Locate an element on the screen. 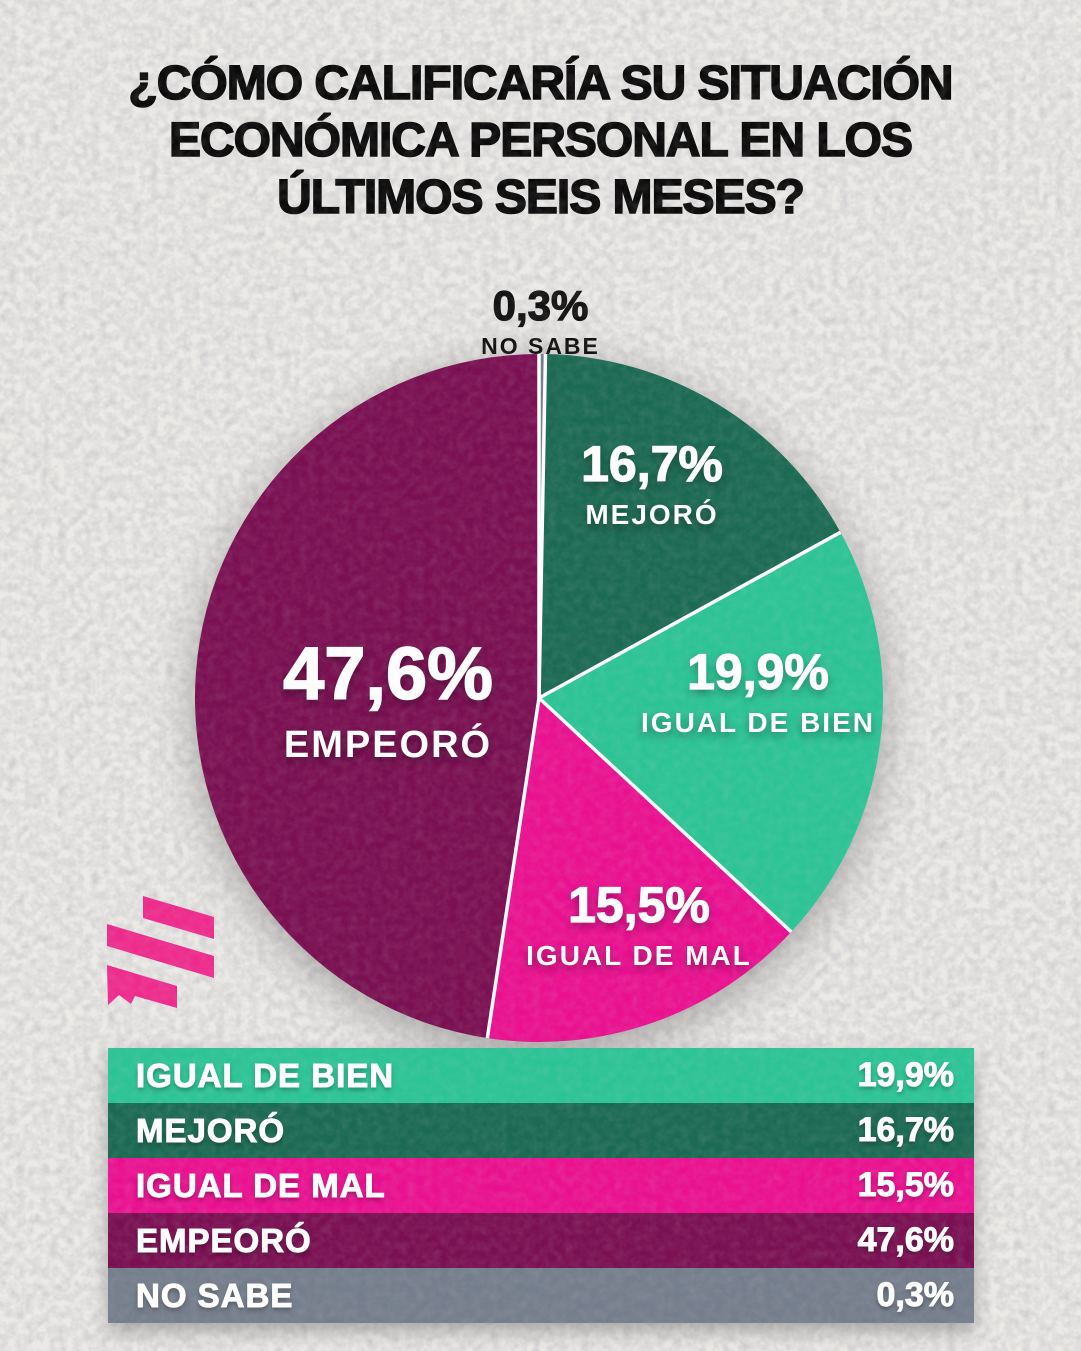 The image size is (1081, 1351). legend-row-no-sabe: NO SABE 0,3% is located at coordinates (541, 1295).